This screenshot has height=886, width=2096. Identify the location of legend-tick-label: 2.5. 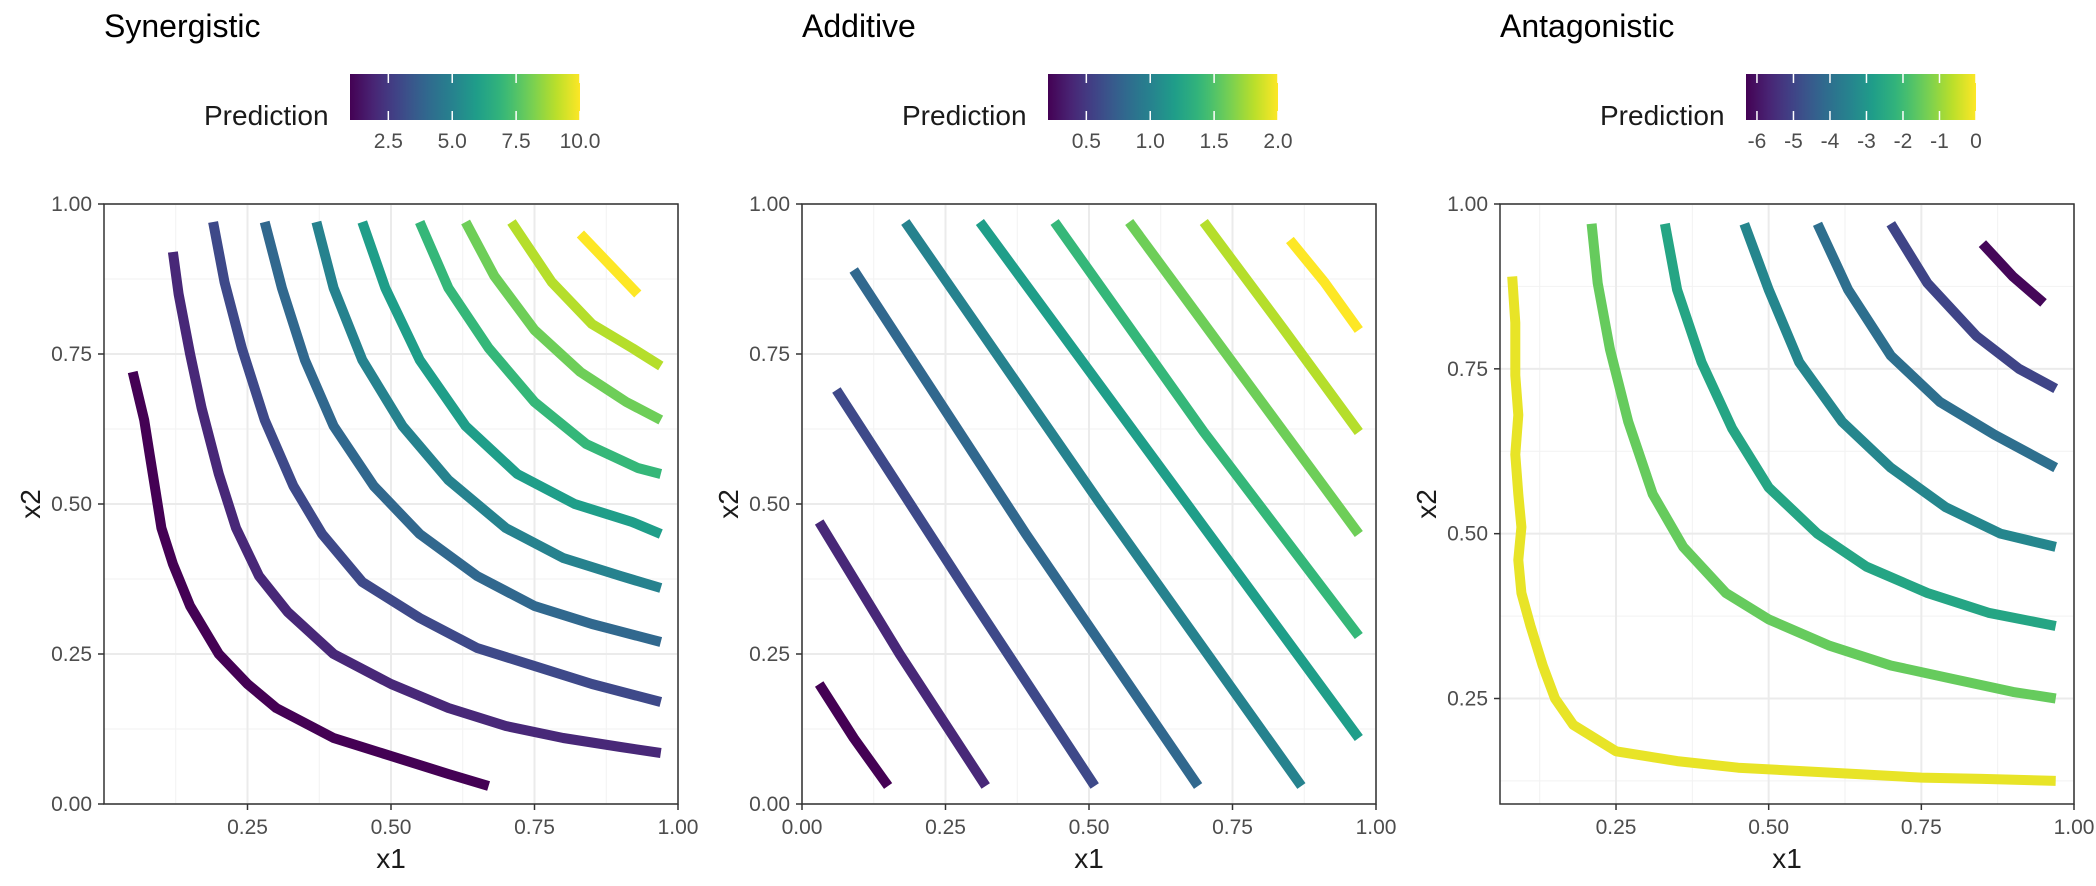
(388, 141).